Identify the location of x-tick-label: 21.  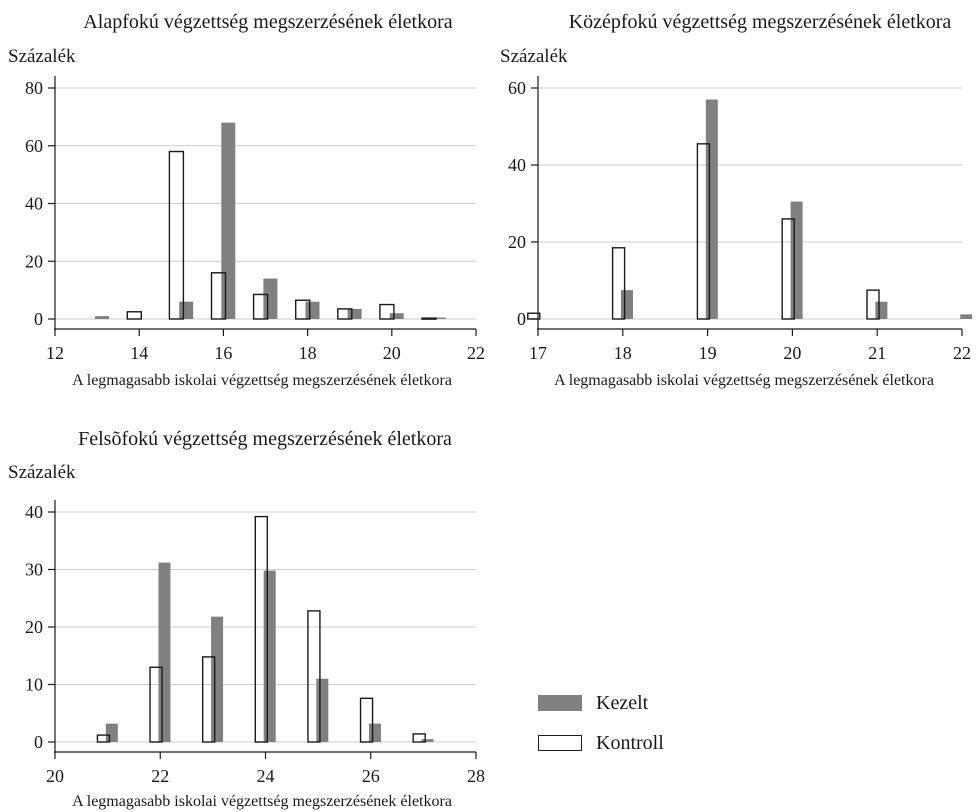
(877, 353).